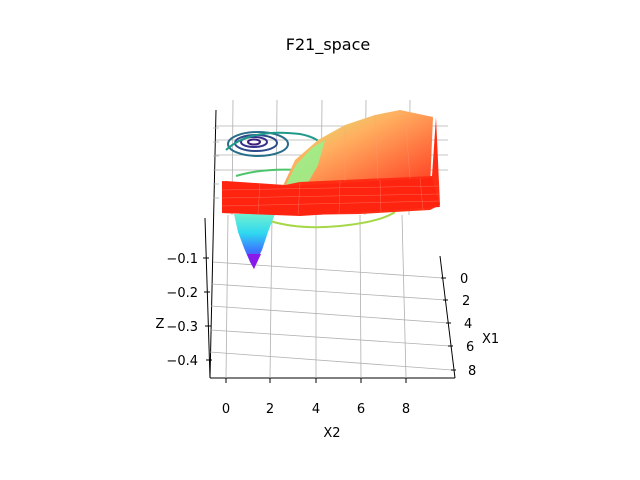 This screenshot has height=480, width=640. I want to click on z-tick-label: −0.3, so click(182, 327).